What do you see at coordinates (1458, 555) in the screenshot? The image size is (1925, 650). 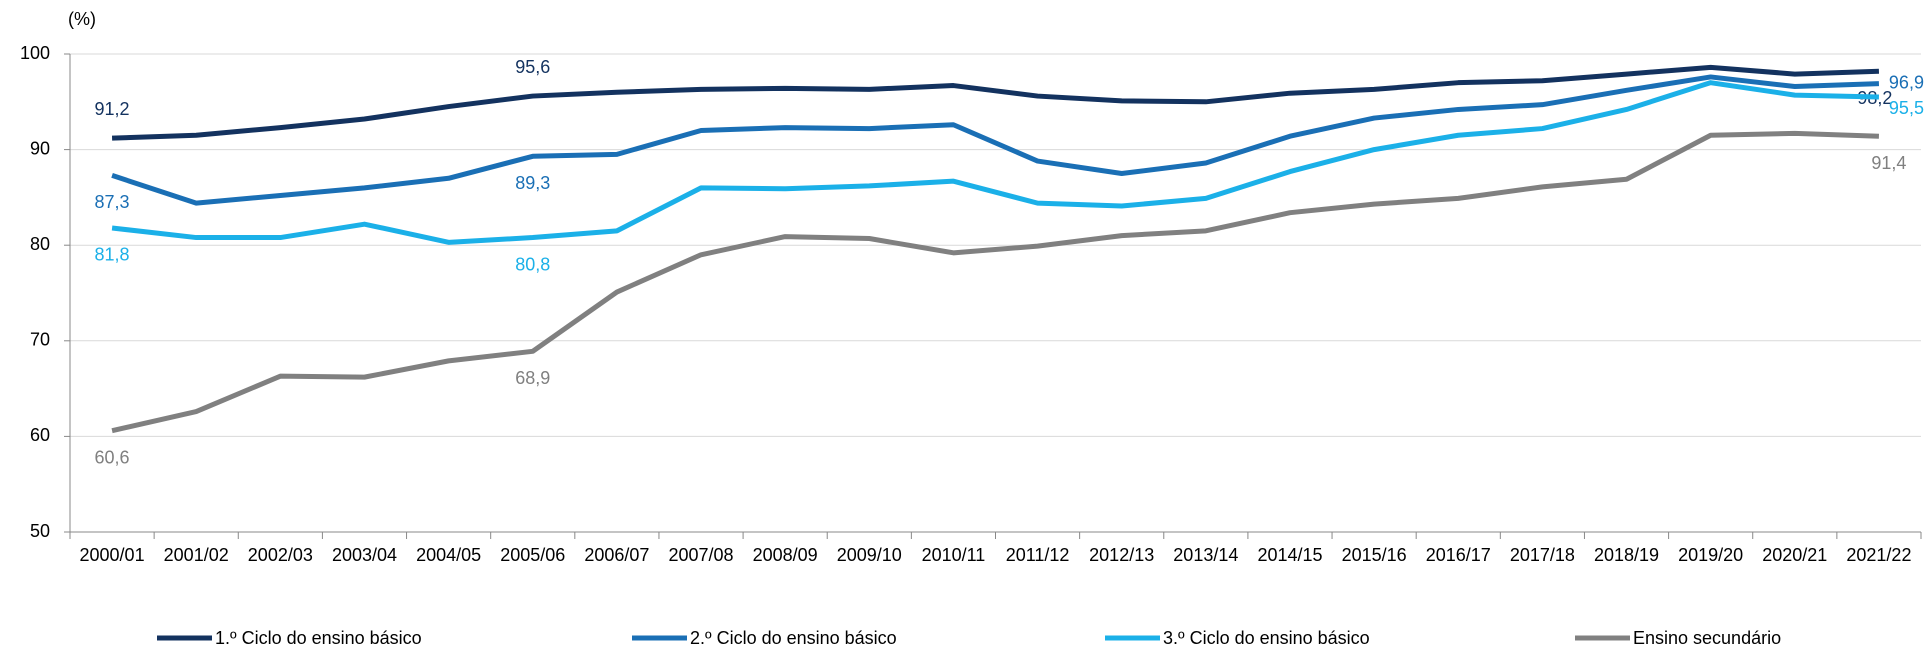 I see `x-tick-label: 2016/17` at bounding box center [1458, 555].